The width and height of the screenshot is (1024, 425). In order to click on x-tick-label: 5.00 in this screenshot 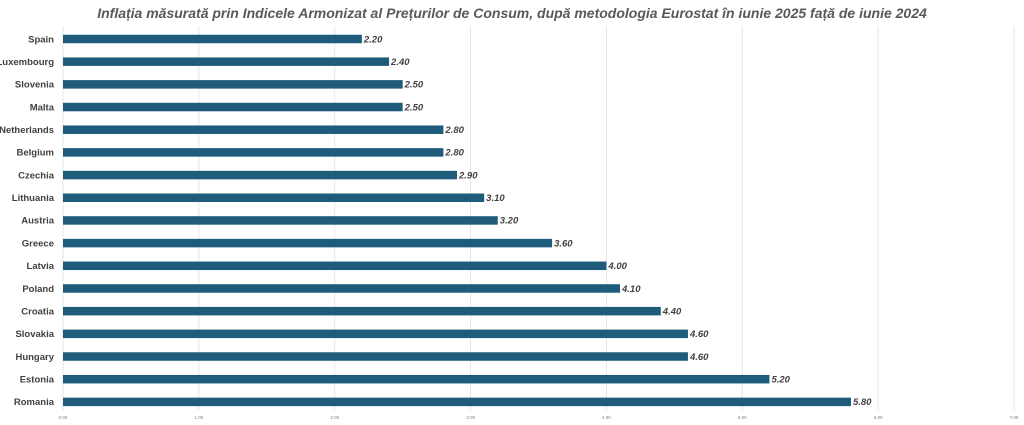, I will do `click(742, 417)`.